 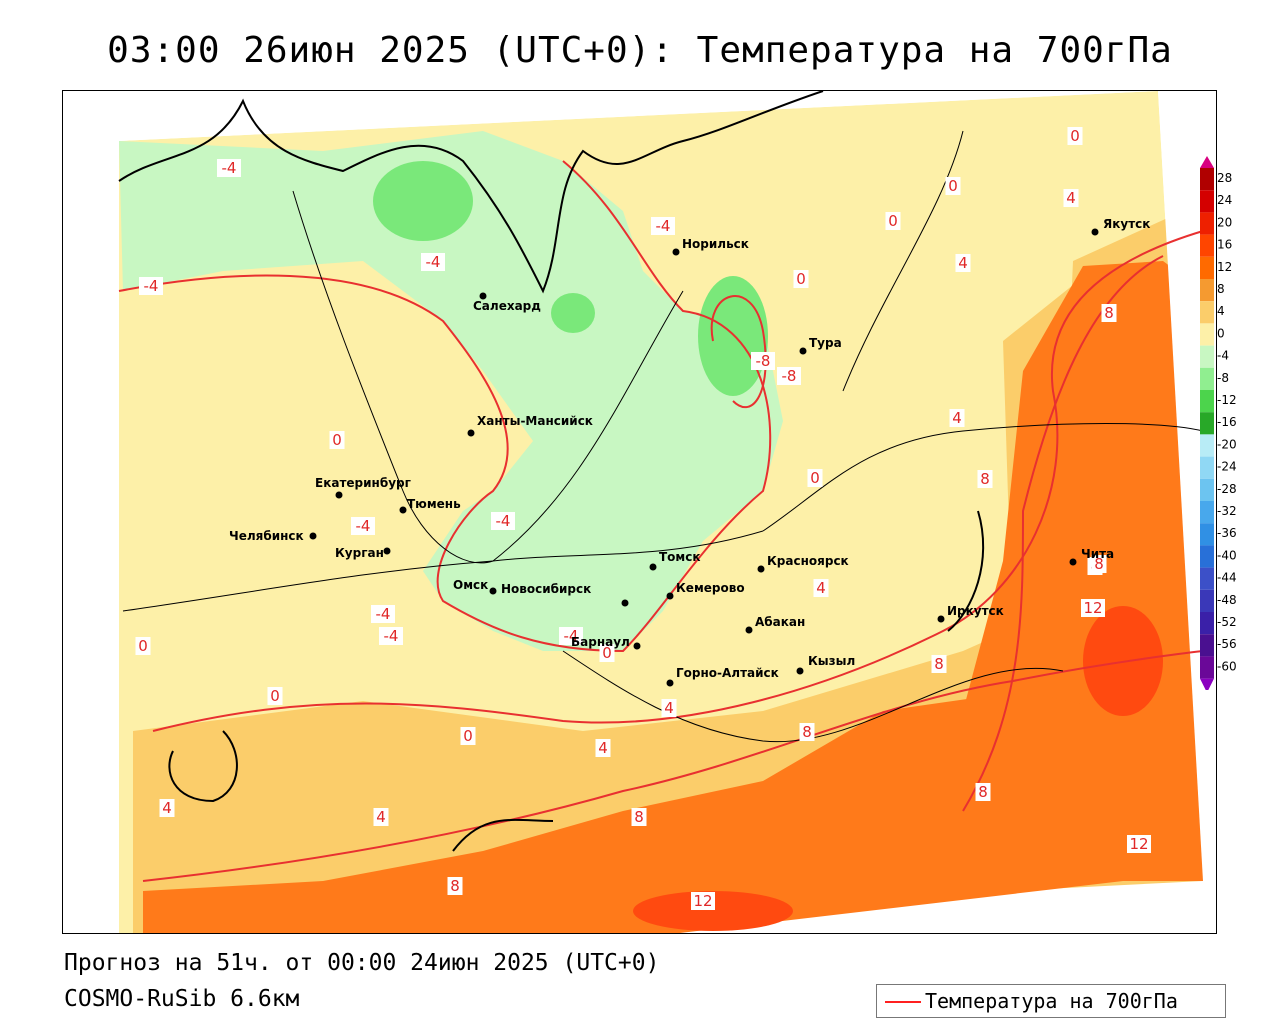 I want to click on city-label: Новосибирск, so click(x=546, y=589).